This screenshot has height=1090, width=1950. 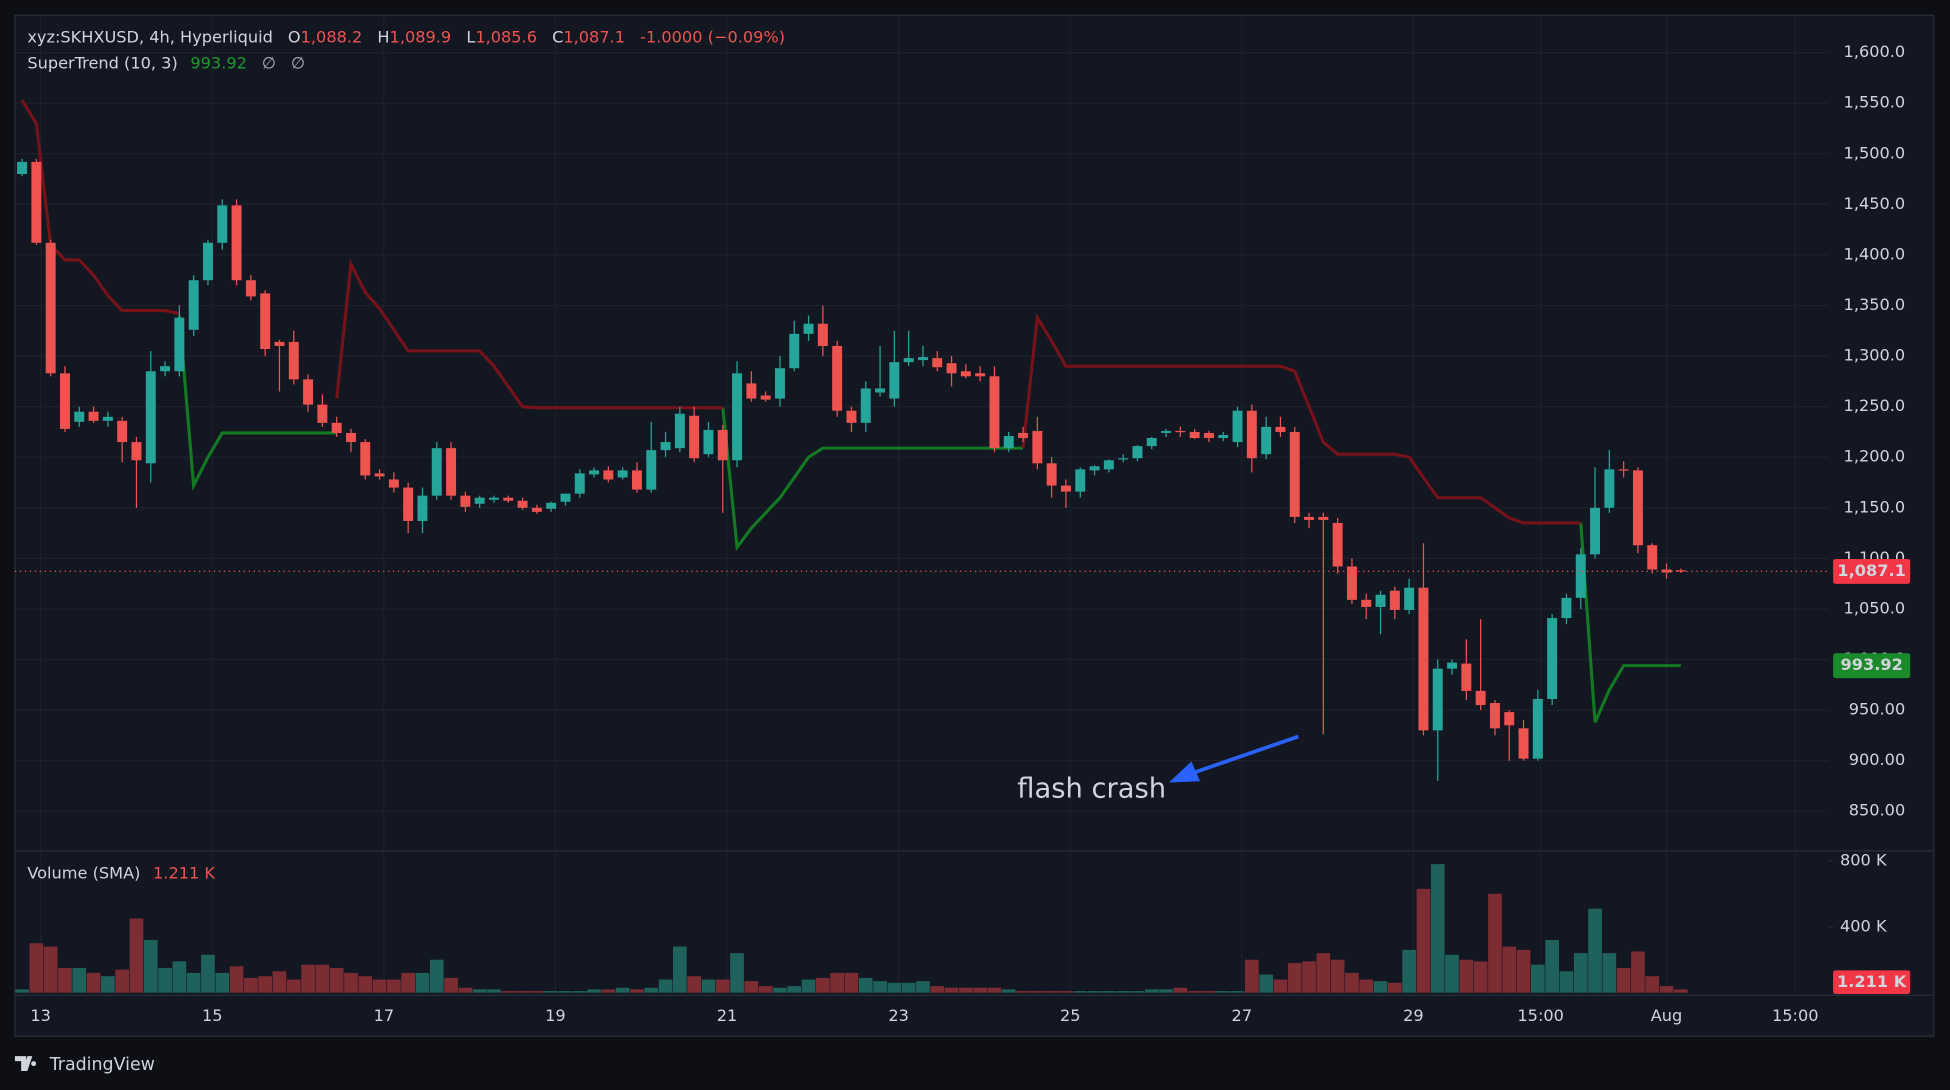 What do you see at coordinates (1242, 1015) in the screenshot?
I see `x-tick-label: 27` at bounding box center [1242, 1015].